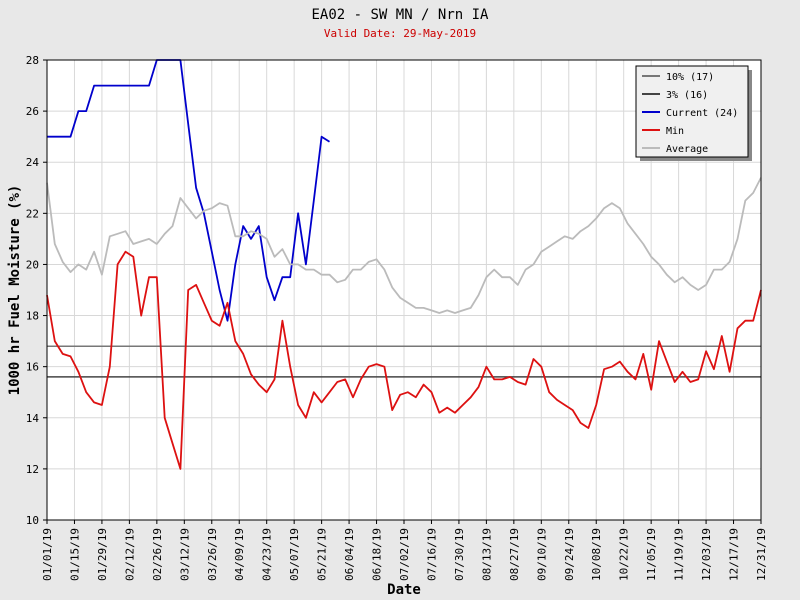 Image resolution: width=800 pixels, height=600 pixels. Describe the element at coordinates (129, 554) in the screenshot. I see `x-tick-label: 02/12/19` at that location.